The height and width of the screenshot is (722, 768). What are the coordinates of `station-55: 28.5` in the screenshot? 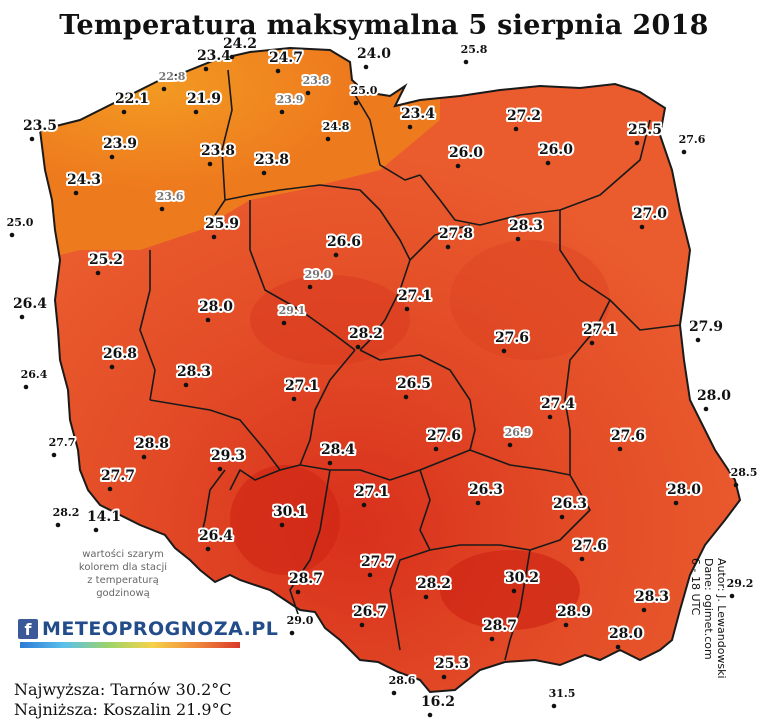 It's located at (744, 476).